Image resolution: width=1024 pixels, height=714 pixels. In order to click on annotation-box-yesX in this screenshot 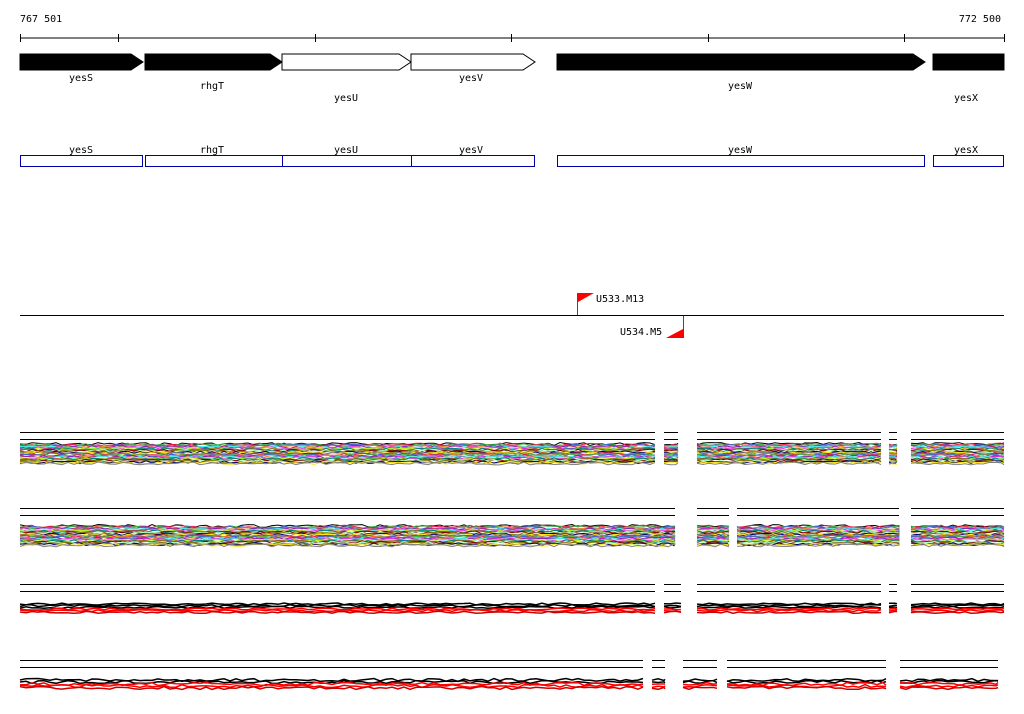, I will do `click(968, 161)`.